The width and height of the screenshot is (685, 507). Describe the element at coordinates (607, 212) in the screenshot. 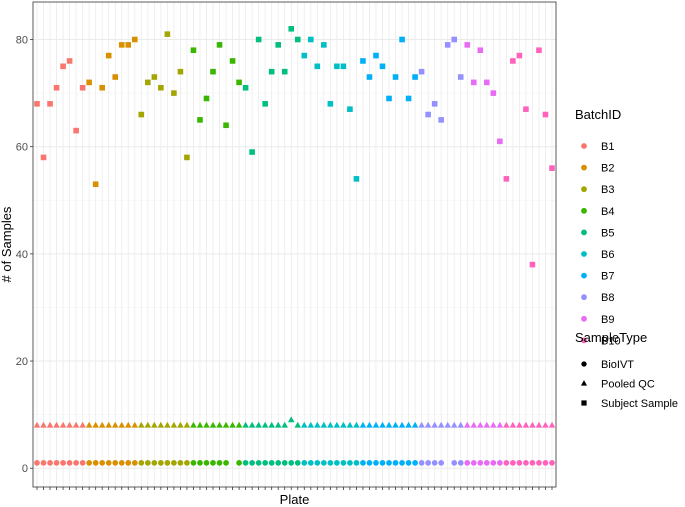

I see `legend-label-batch: B4` at that location.